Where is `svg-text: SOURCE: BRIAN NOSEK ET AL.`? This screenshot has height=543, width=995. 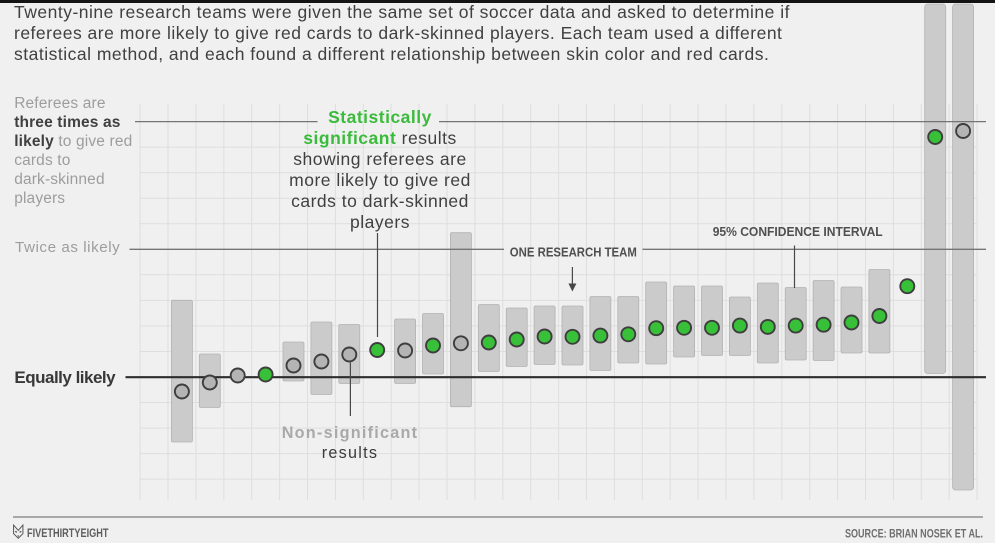
svg-text: SOURCE: BRIAN NOSEK ET AL. is located at coordinates (914, 535).